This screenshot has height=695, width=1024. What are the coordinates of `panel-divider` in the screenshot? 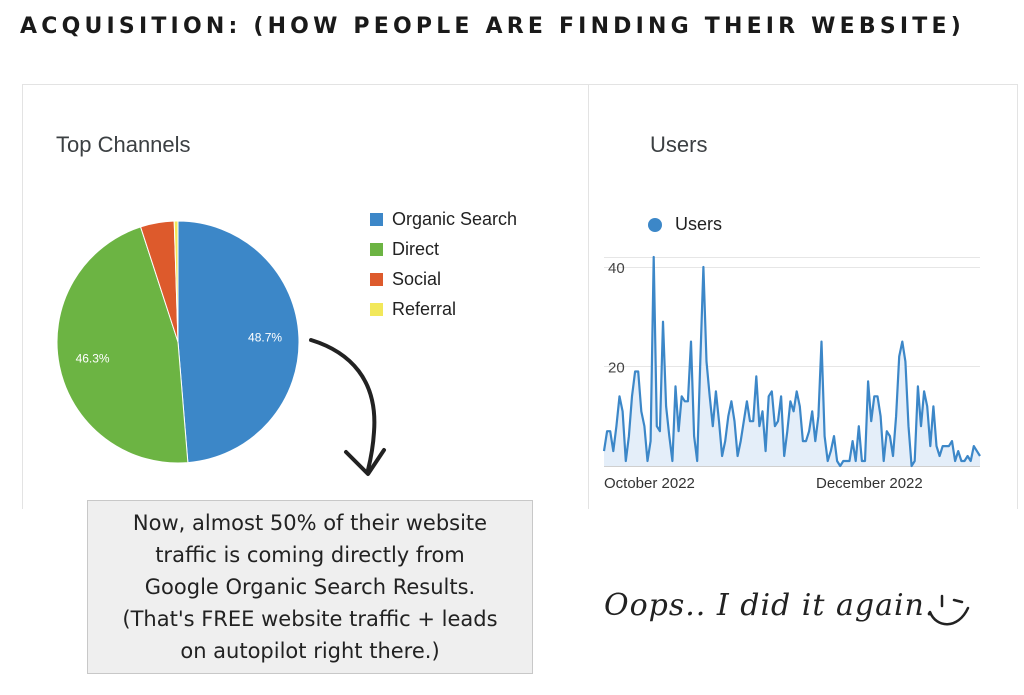 It's located at (588, 296).